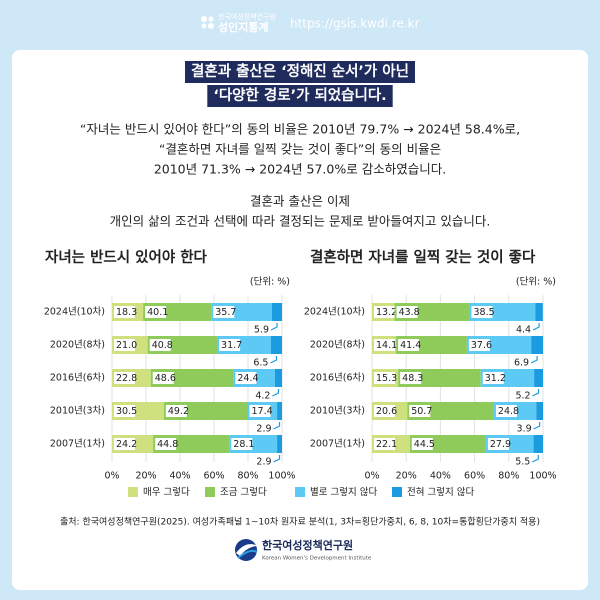 This screenshot has height=600, width=600. I want to click on headline: ‘다양한 경로’가 되었습니다., so click(299, 95).